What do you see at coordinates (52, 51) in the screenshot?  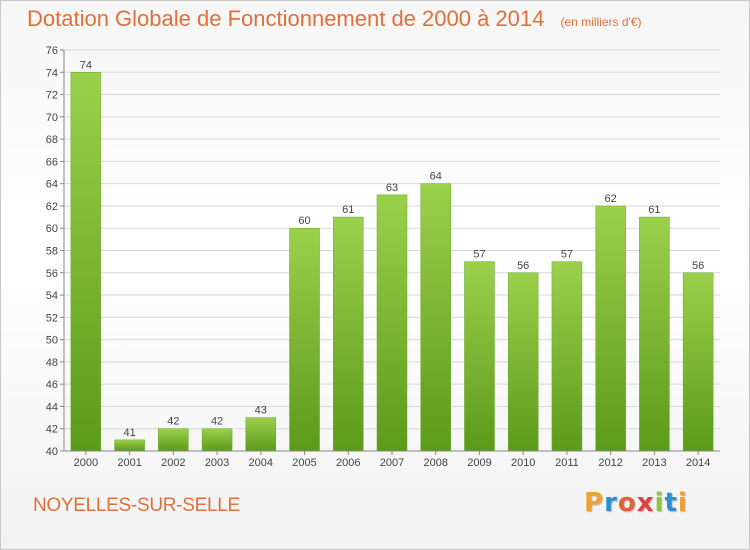 I see `y-tick-label: 76` at bounding box center [52, 51].